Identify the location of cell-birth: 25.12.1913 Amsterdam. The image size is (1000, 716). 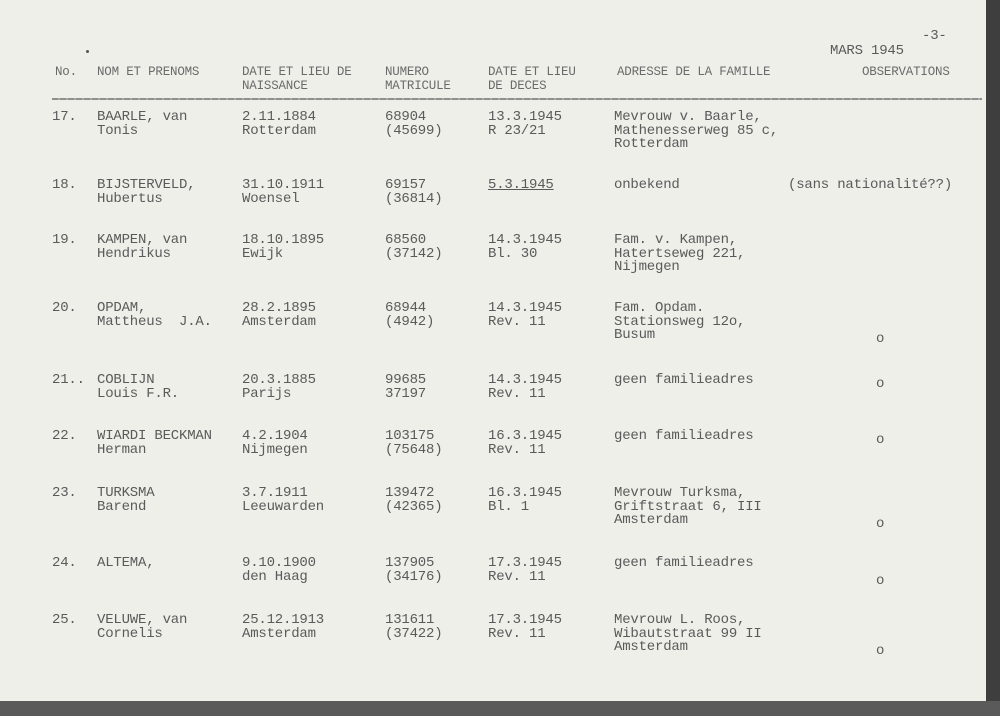
(283, 627).